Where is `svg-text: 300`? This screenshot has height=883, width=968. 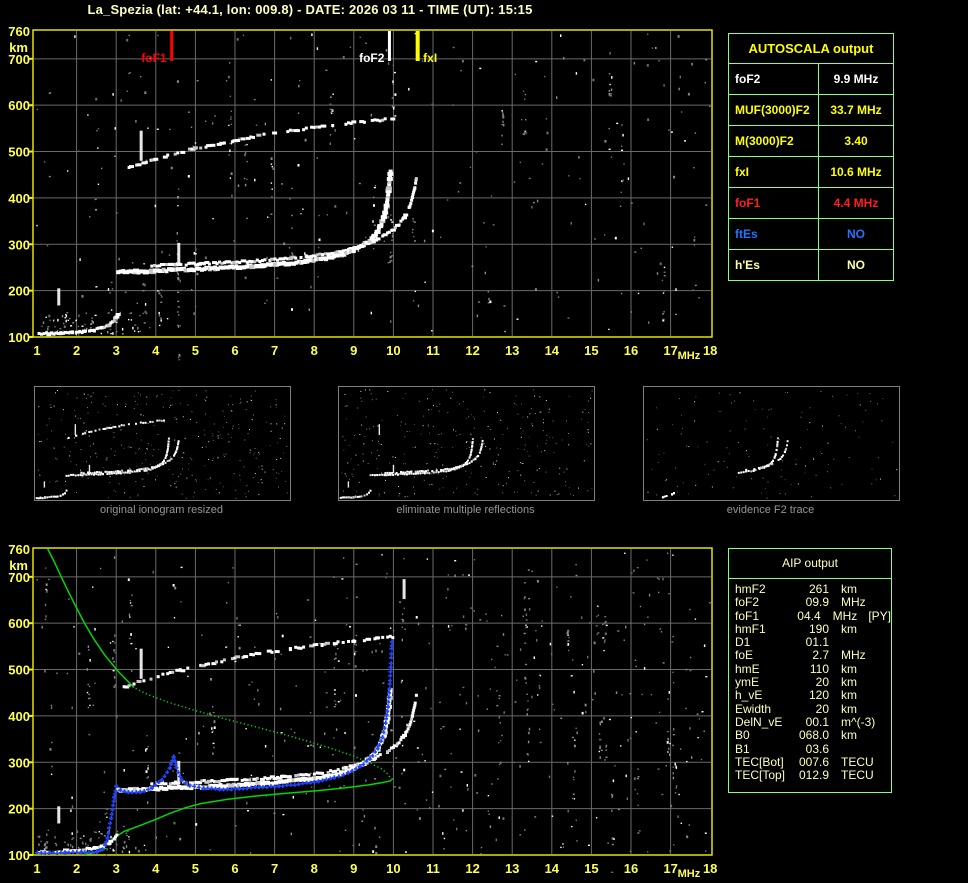 svg-text: 300 is located at coordinates (19, 244).